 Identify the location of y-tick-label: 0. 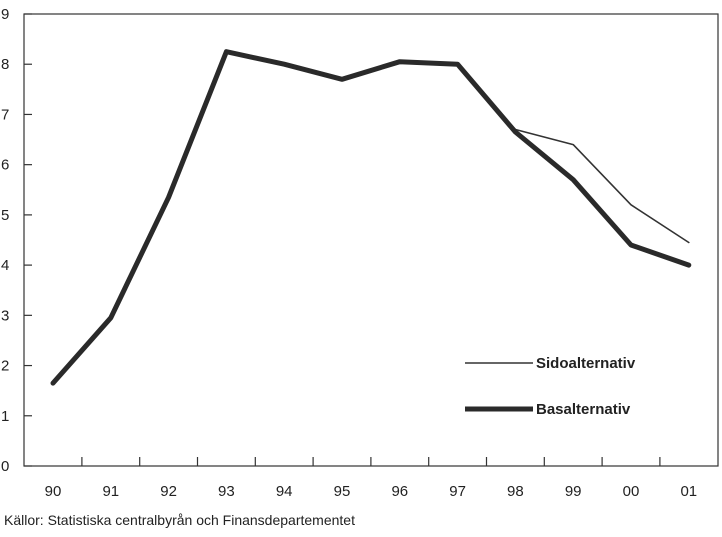
(5, 466).